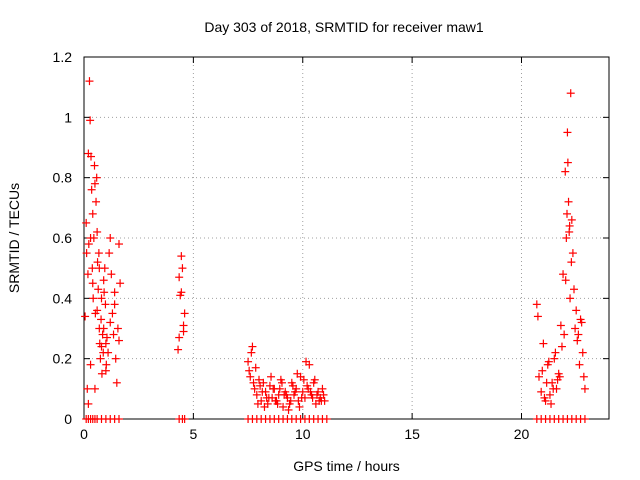 This screenshot has height=480, width=640. What do you see at coordinates (63, 359) in the screenshot?
I see `y-tick-label: 0.2` at bounding box center [63, 359].